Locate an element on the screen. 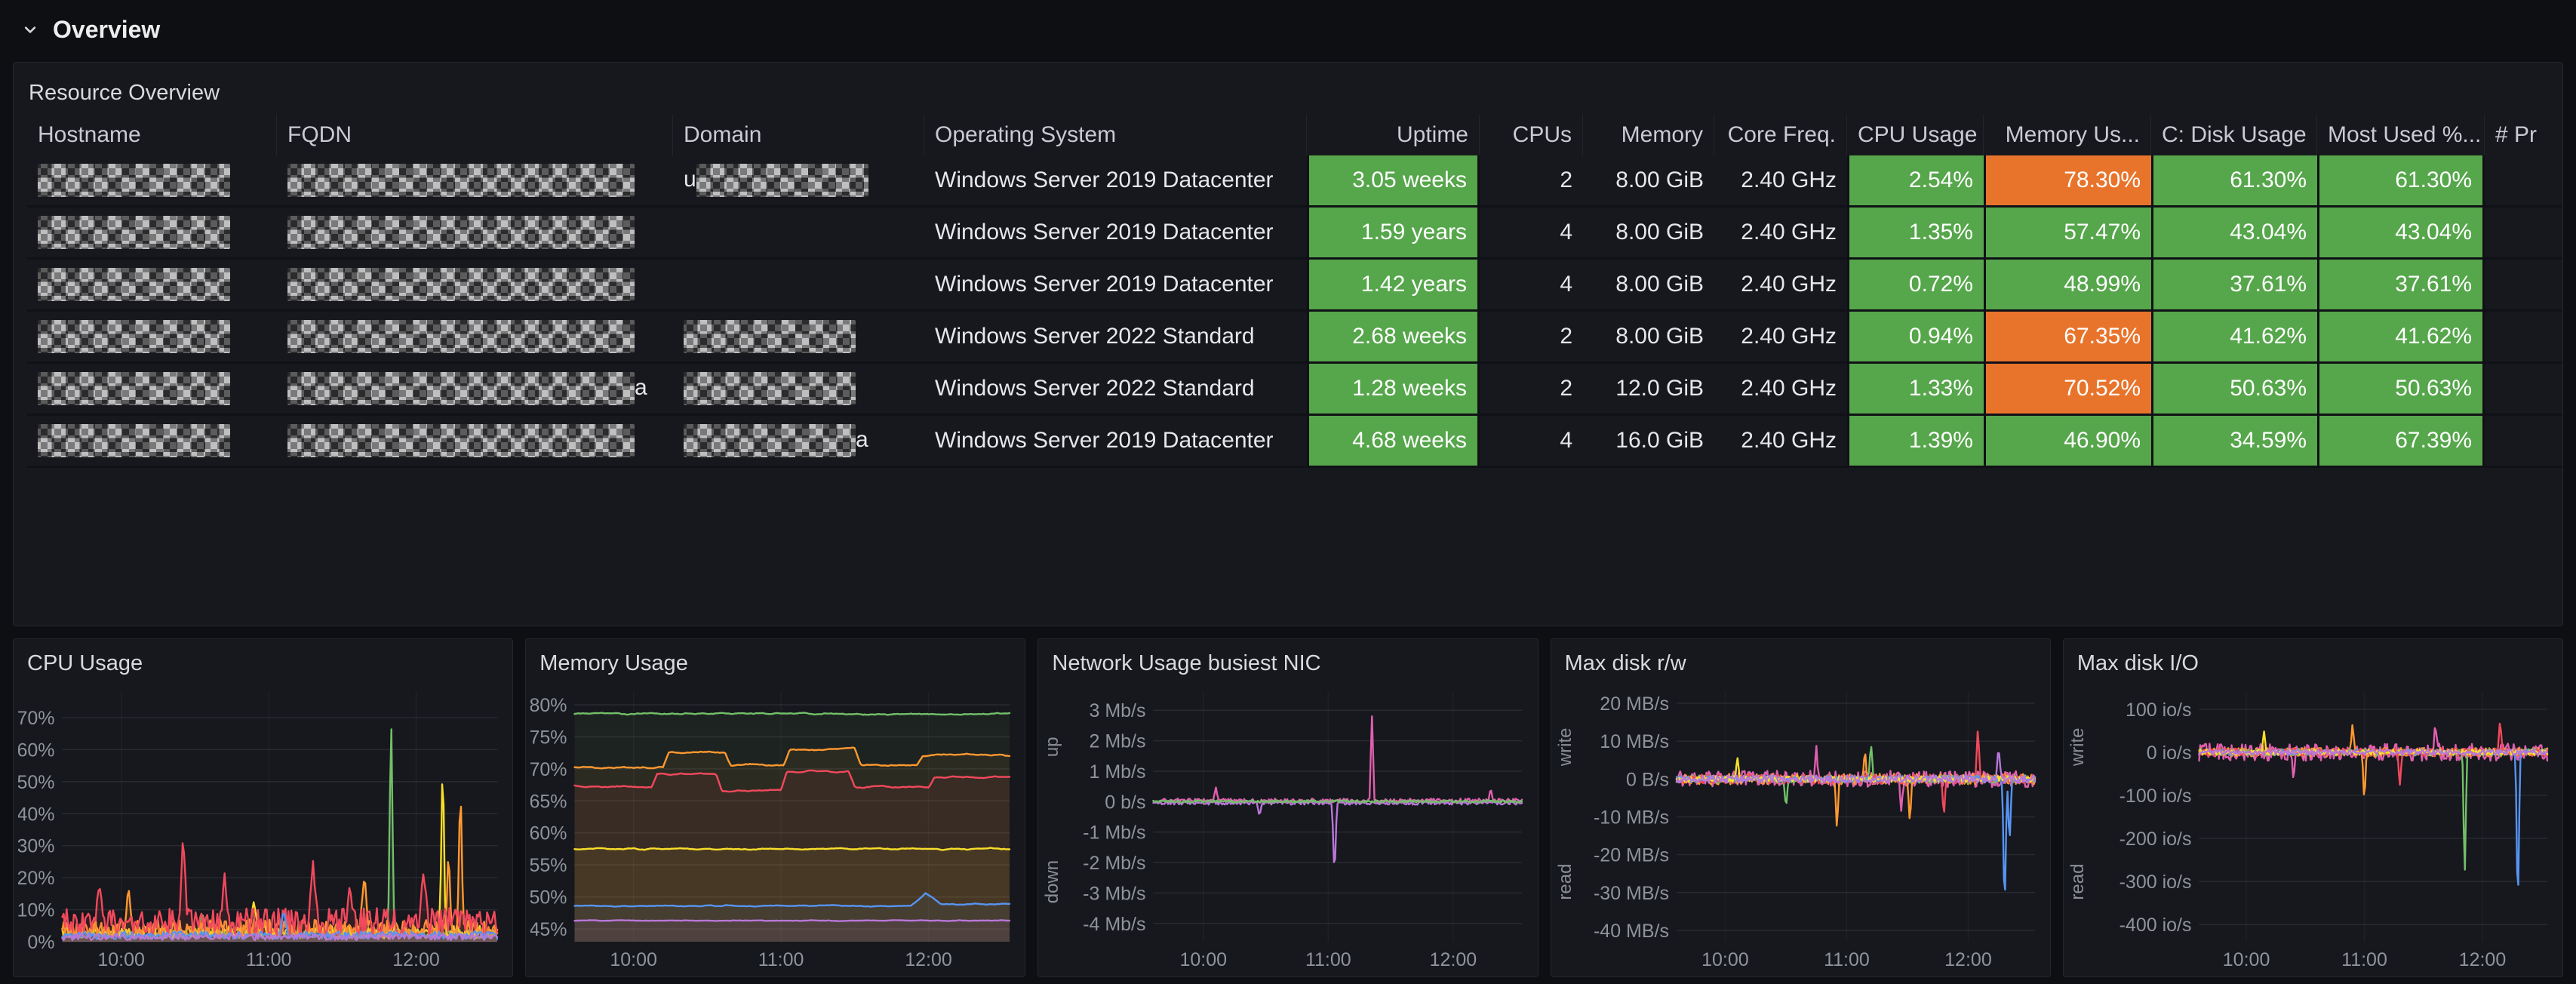  column-header-memory: Memory is located at coordinates (1648, 135).